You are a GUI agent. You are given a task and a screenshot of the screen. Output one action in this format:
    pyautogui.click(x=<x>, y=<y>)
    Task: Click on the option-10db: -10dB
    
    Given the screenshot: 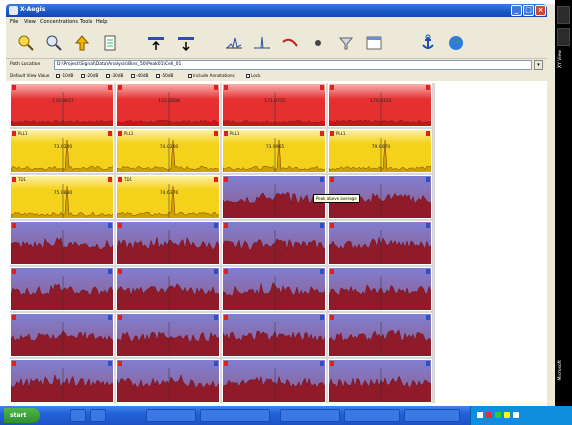 What is the action you would take?
    pyautogui.click(x=64, y=75)
    